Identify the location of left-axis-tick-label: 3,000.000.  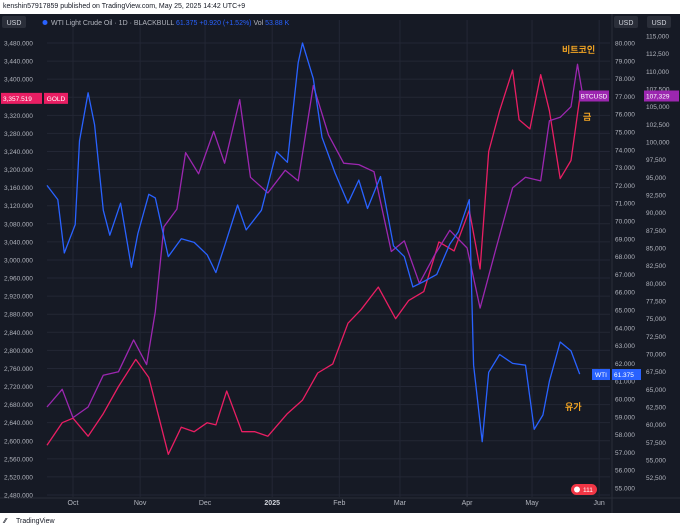
(18, 260).